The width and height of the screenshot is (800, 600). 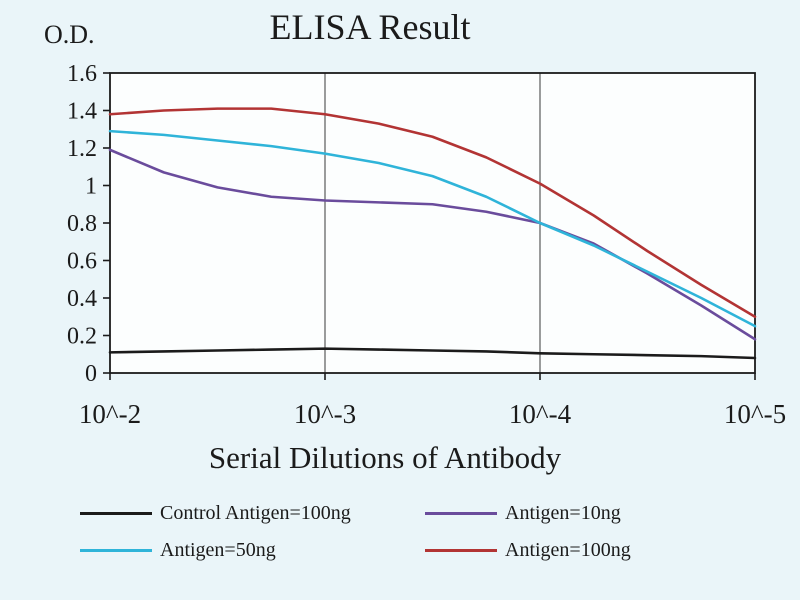 I want to click on y-tick-label: 1.6, so click(x=82, y=74).